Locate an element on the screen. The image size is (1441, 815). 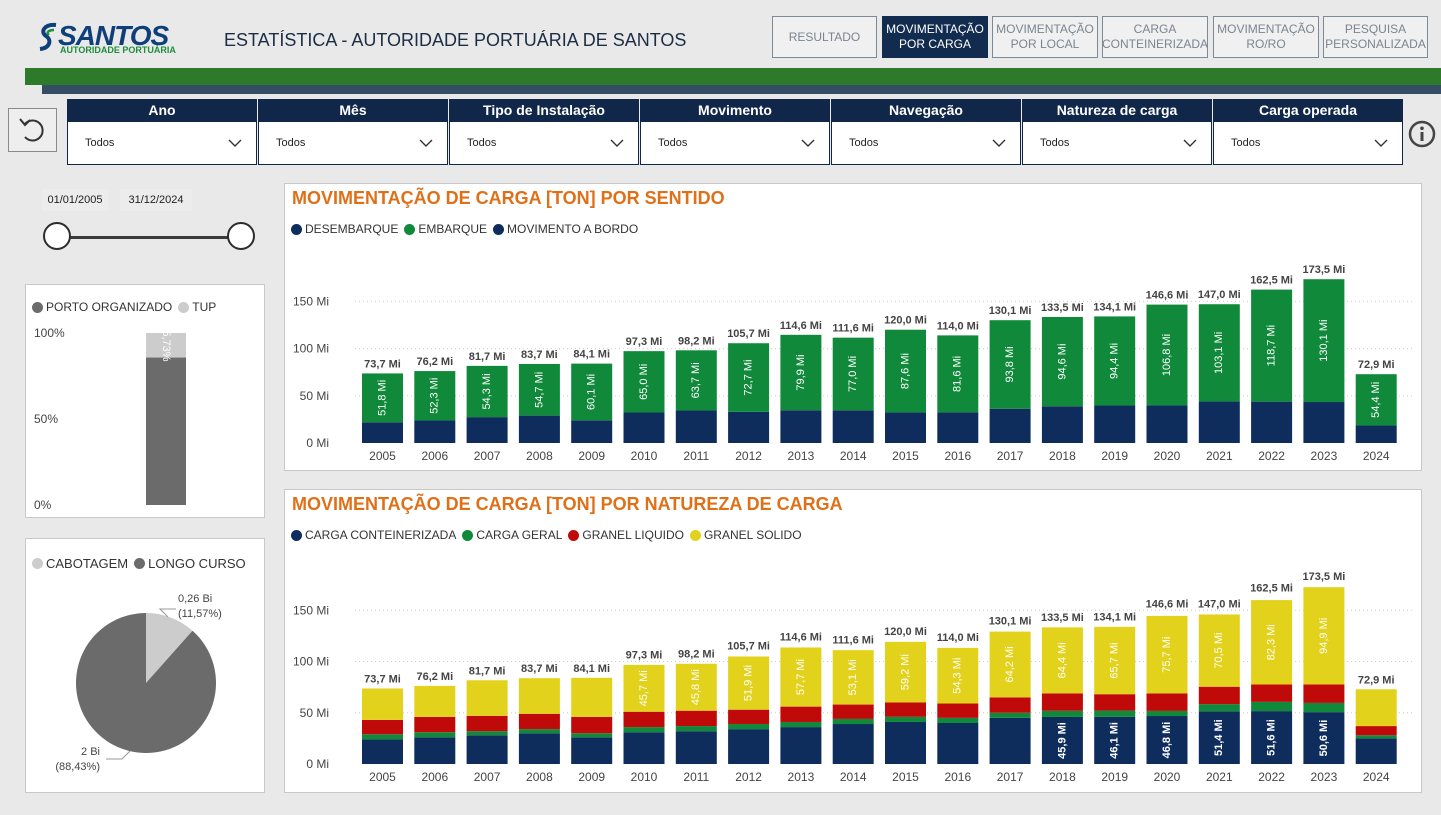
legend-item-cabotagem: CABOTAGEM is located at coordinates (80, 563).